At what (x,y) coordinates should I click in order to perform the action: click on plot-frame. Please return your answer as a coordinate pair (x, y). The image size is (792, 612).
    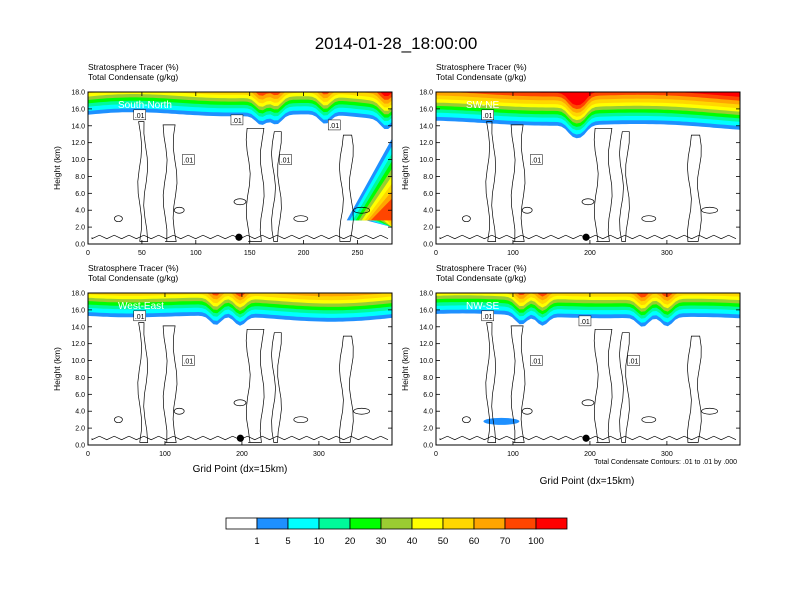
    Looking at the image, I should click on (588, 168).